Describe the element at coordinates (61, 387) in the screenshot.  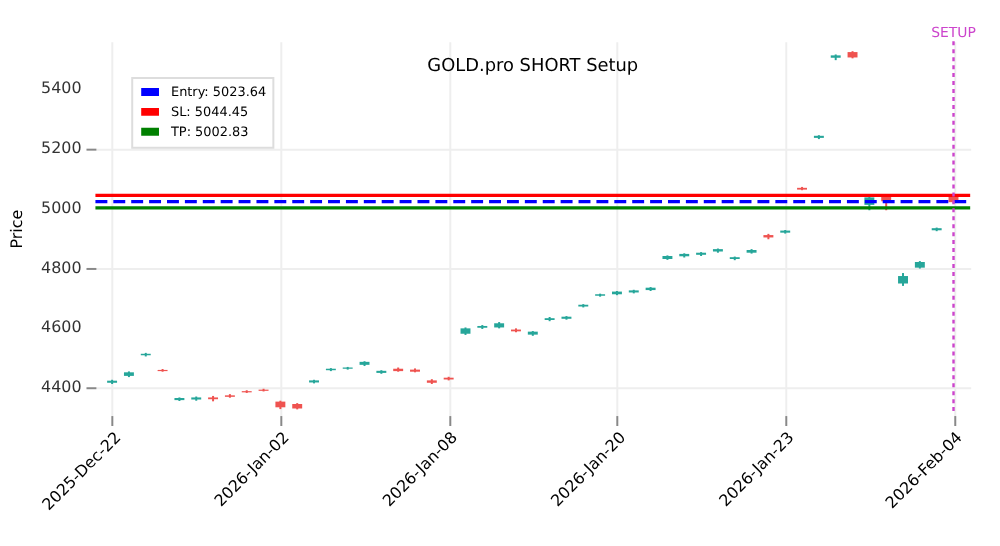
I see `y-tick-label: 4400` at that location.